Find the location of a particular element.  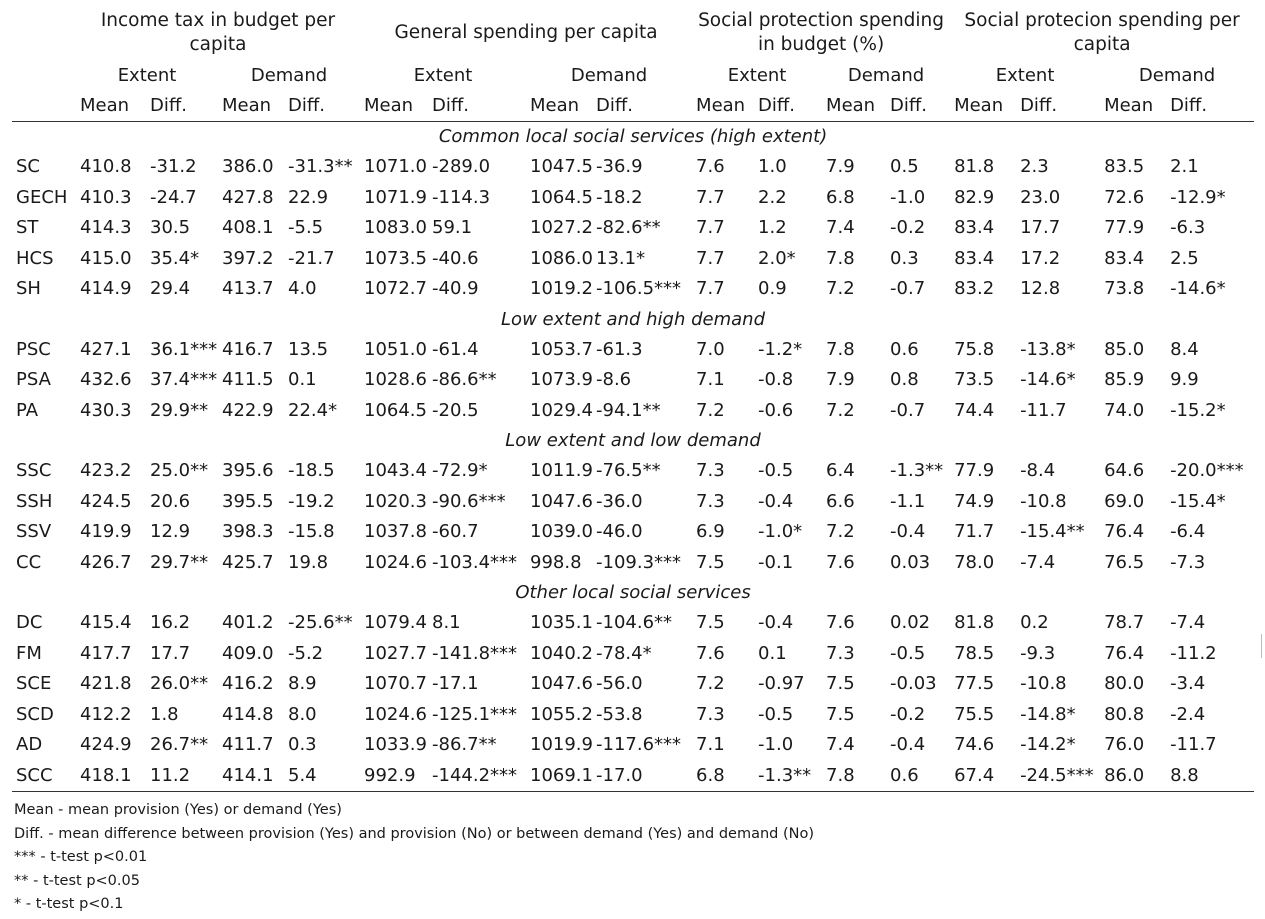

table-cell: 7.3 is located at coordinates (710, 470).